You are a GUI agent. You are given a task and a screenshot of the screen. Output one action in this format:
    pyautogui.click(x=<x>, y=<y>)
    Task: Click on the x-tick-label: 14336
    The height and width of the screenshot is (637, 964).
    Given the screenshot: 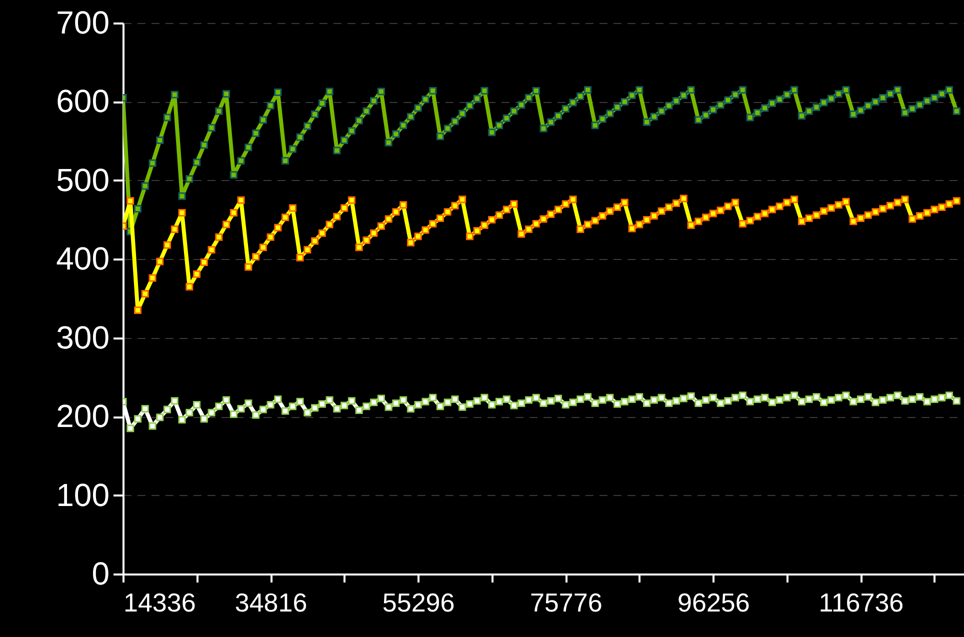 What is the action you would take?
    pyautogui.click(x=160, y=603)
    